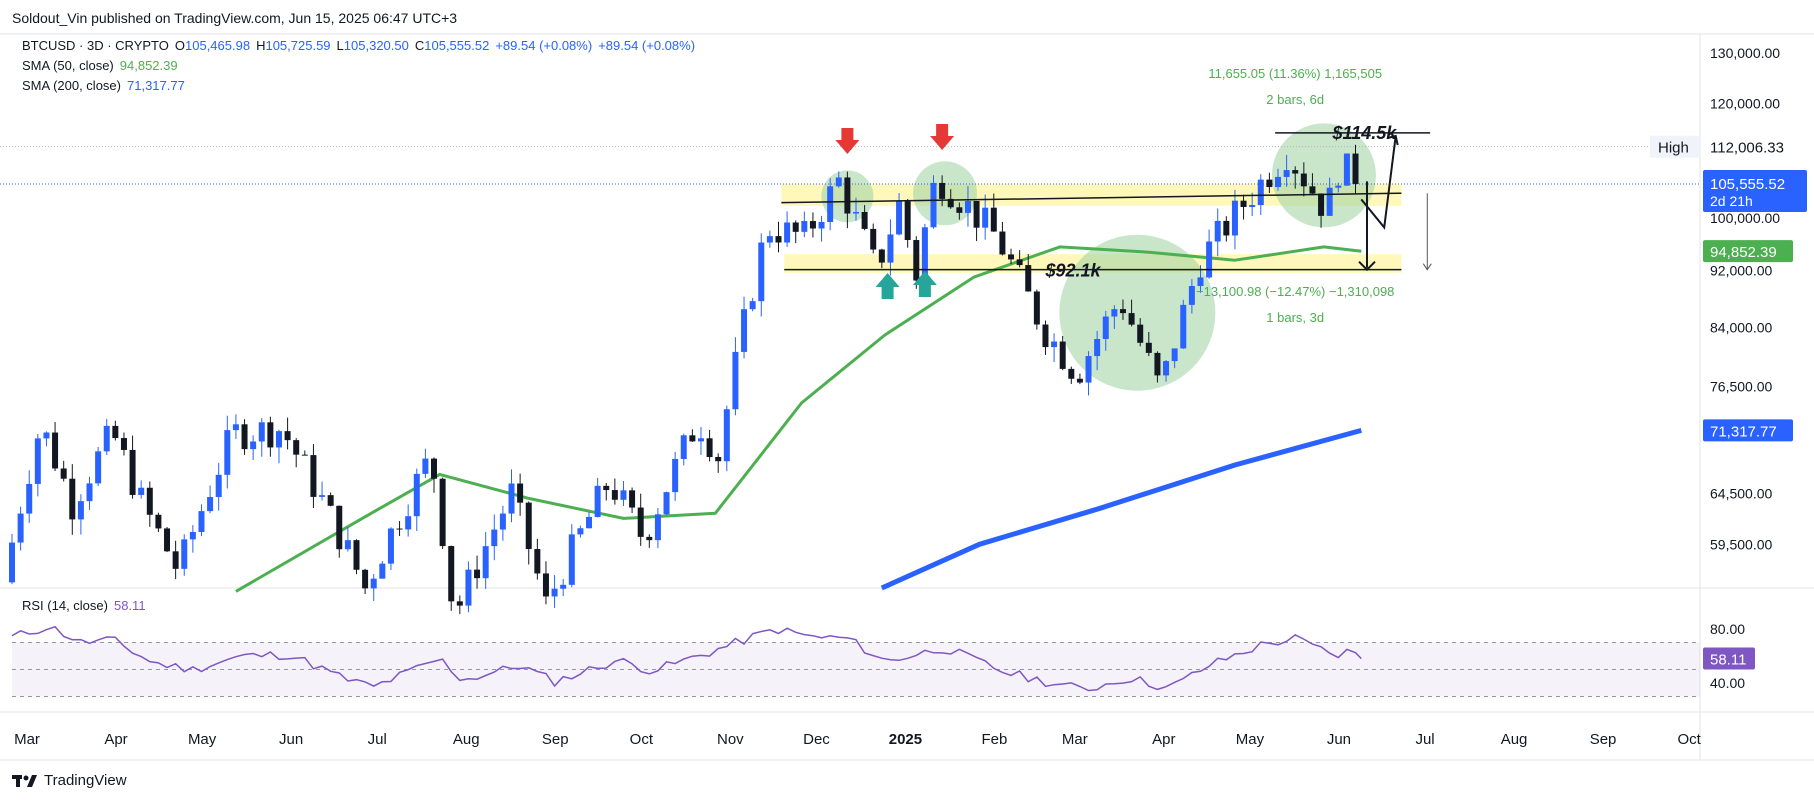 This screenshot has height=802, width=1814. What do you see at coordinates (148, 65) in the screenshot?
I see `sma50-value: 94,852.39` at bounding box center [148, 65].